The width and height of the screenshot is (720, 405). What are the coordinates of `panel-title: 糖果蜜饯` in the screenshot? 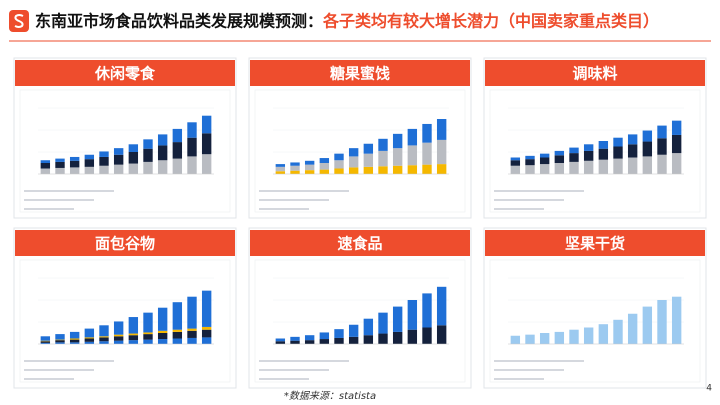 It's located at (360, 74).